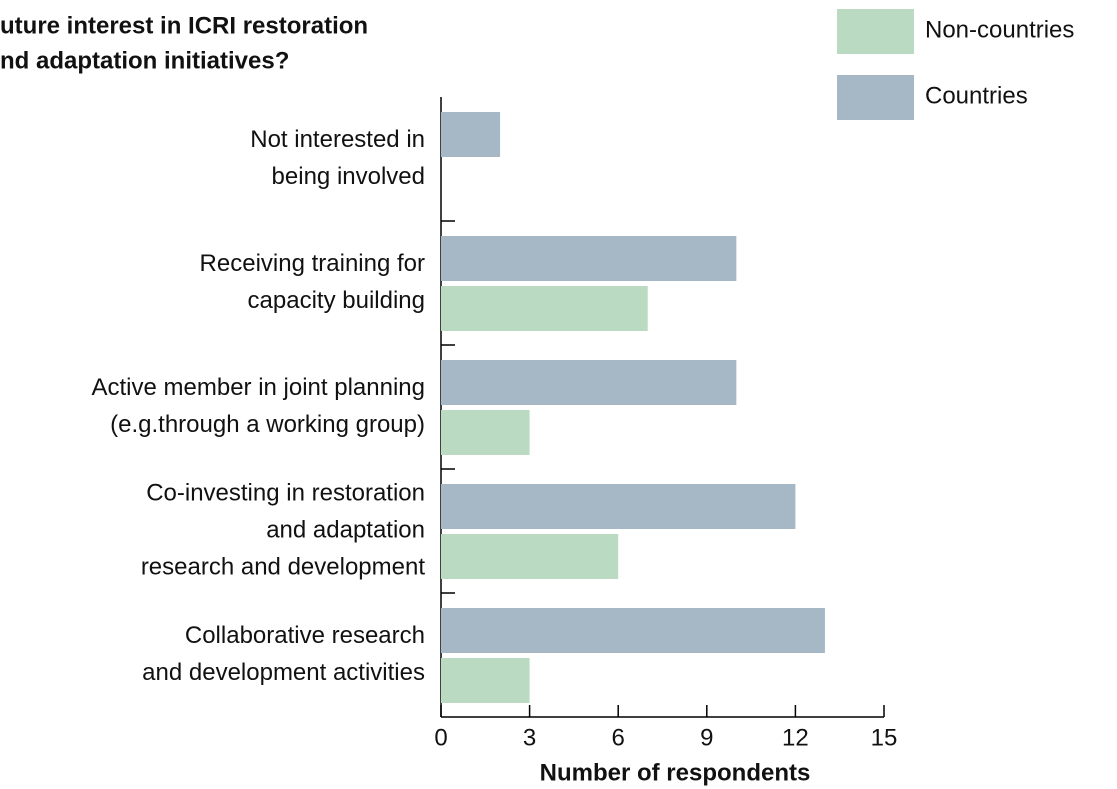 The image size is (1117, 789). Describe the element at coordinates (675, 772) in the screenshot. I see `x-axis-label: Number of respondents` at that location.